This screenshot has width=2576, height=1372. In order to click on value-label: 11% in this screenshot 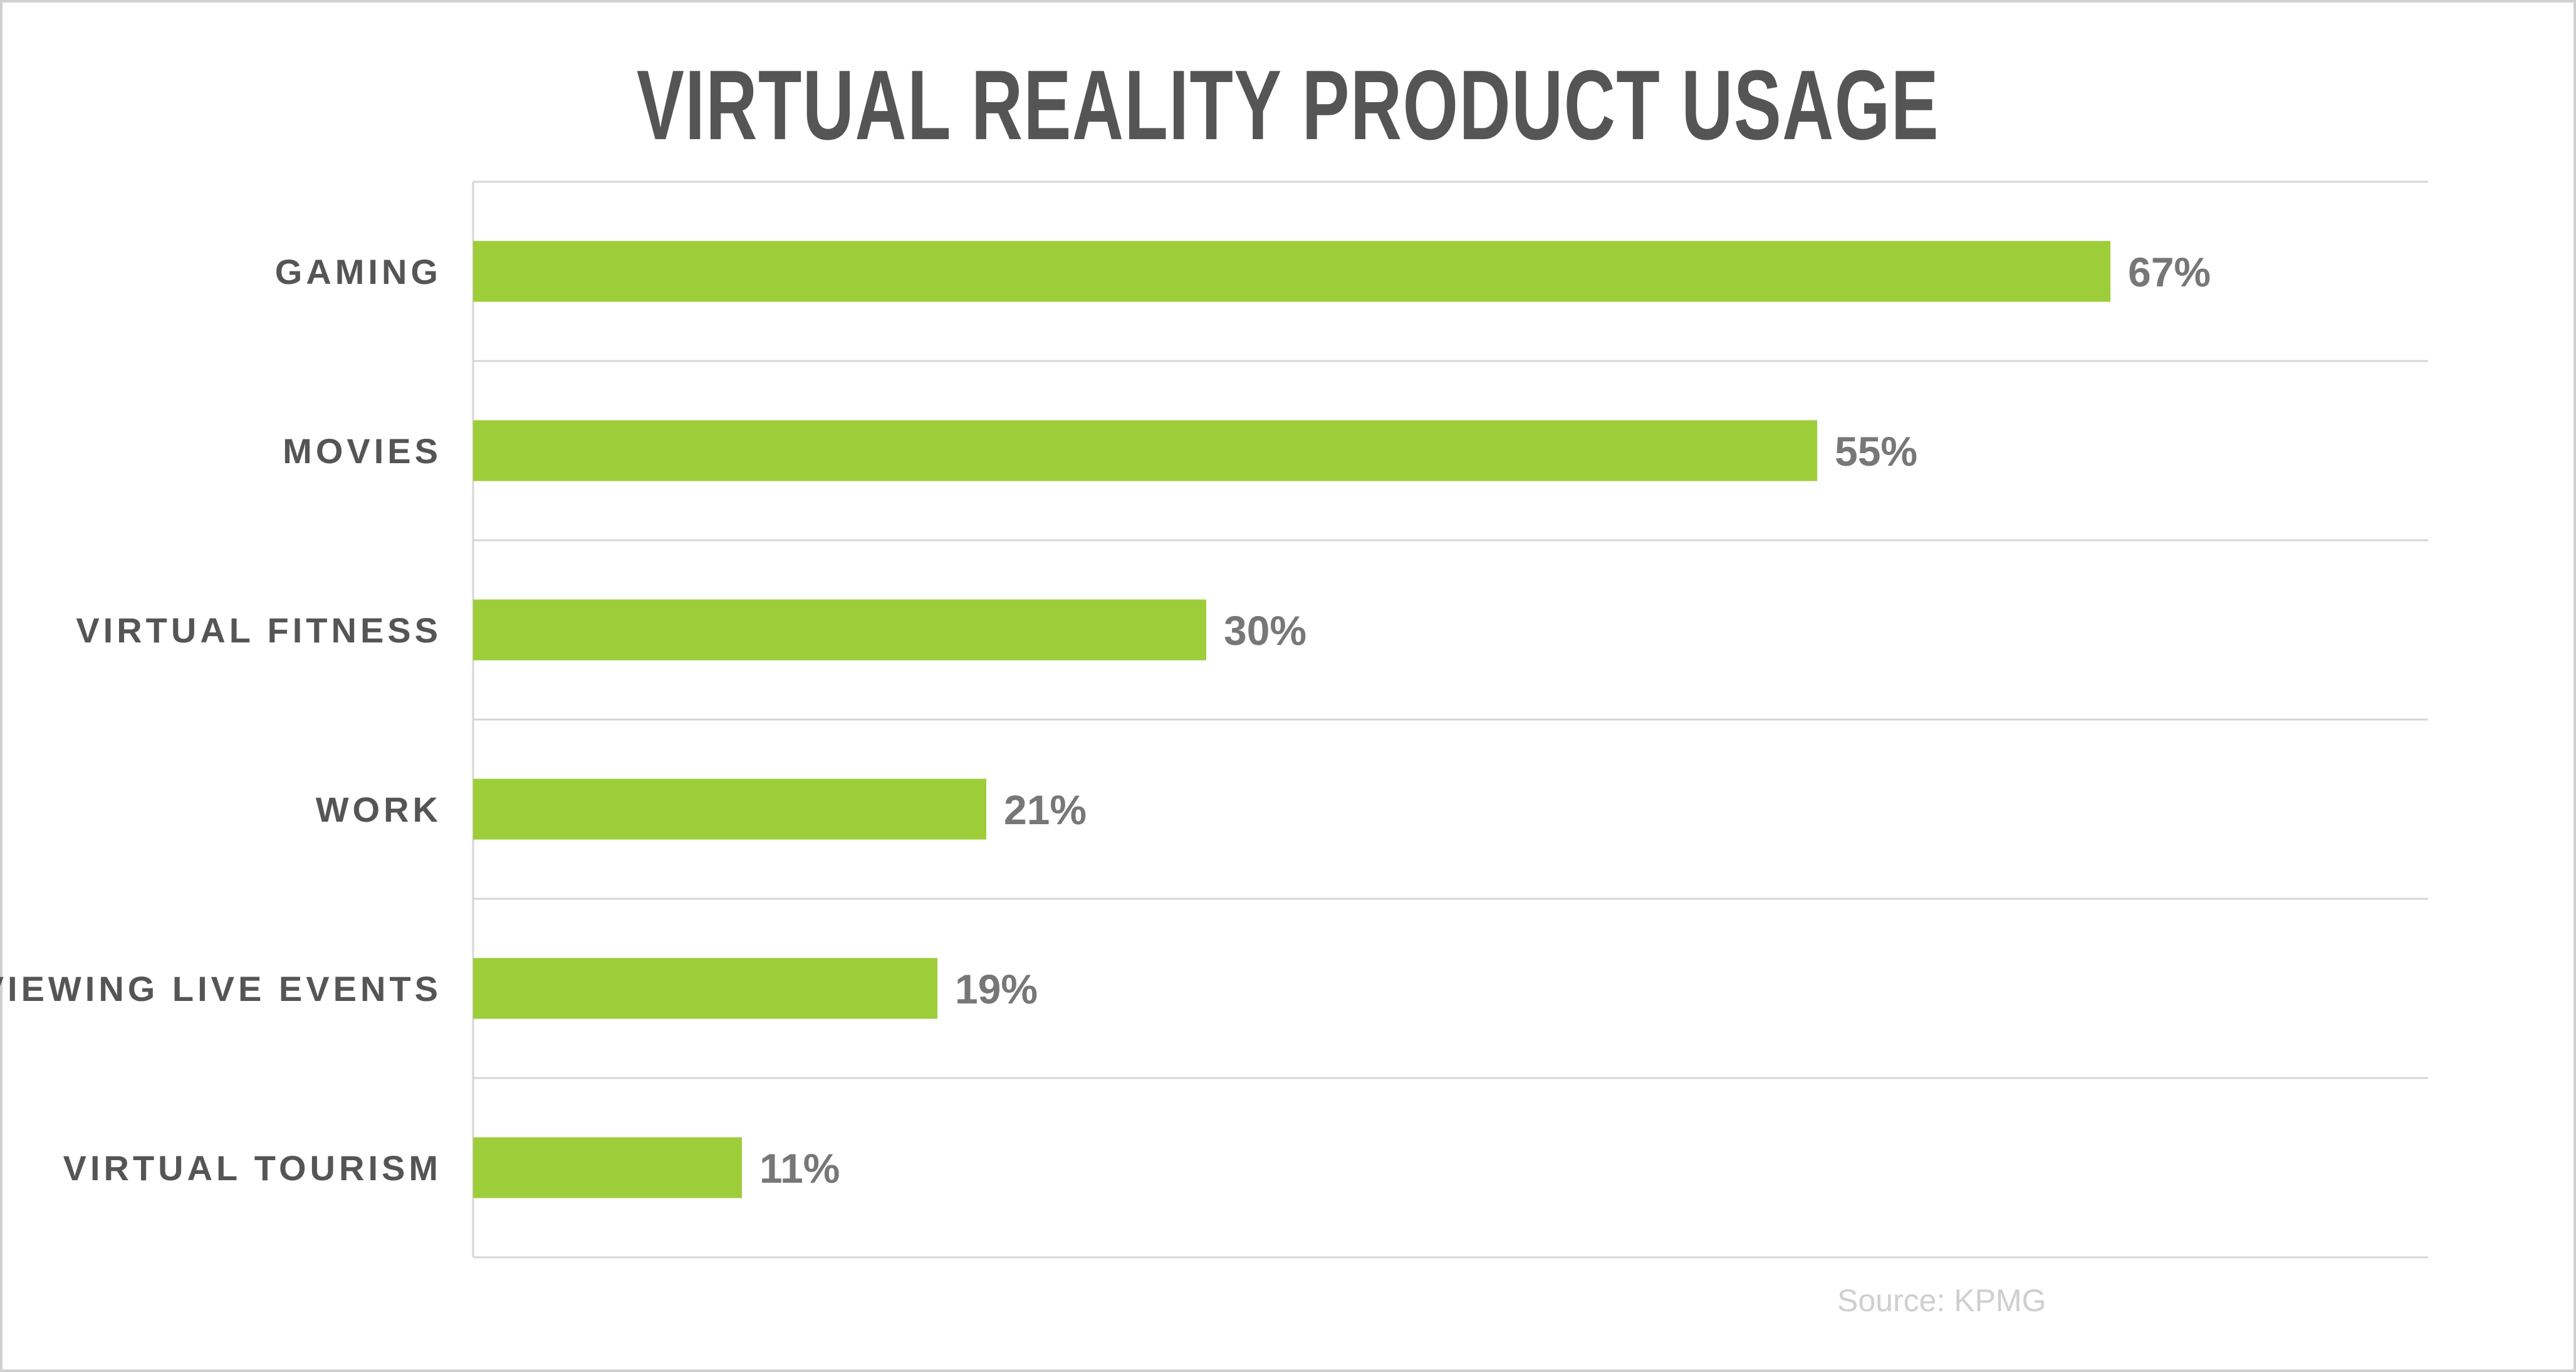, I will do `click(799, 1168)`.